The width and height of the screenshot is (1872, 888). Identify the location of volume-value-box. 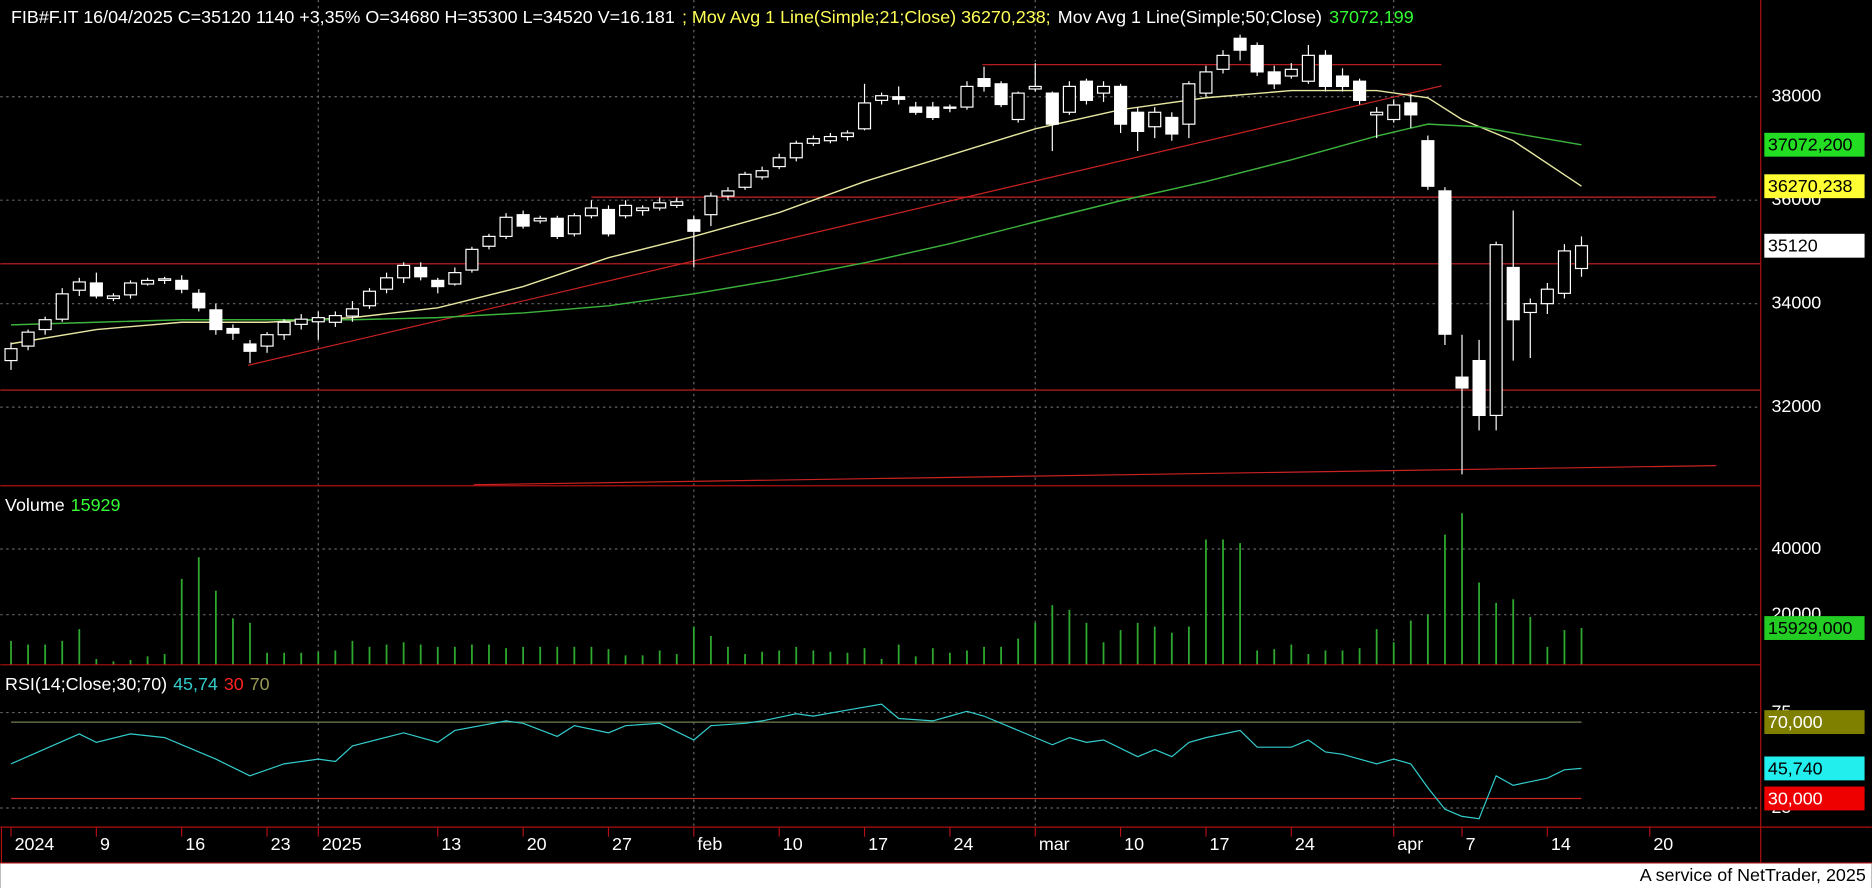
(1814, 628).